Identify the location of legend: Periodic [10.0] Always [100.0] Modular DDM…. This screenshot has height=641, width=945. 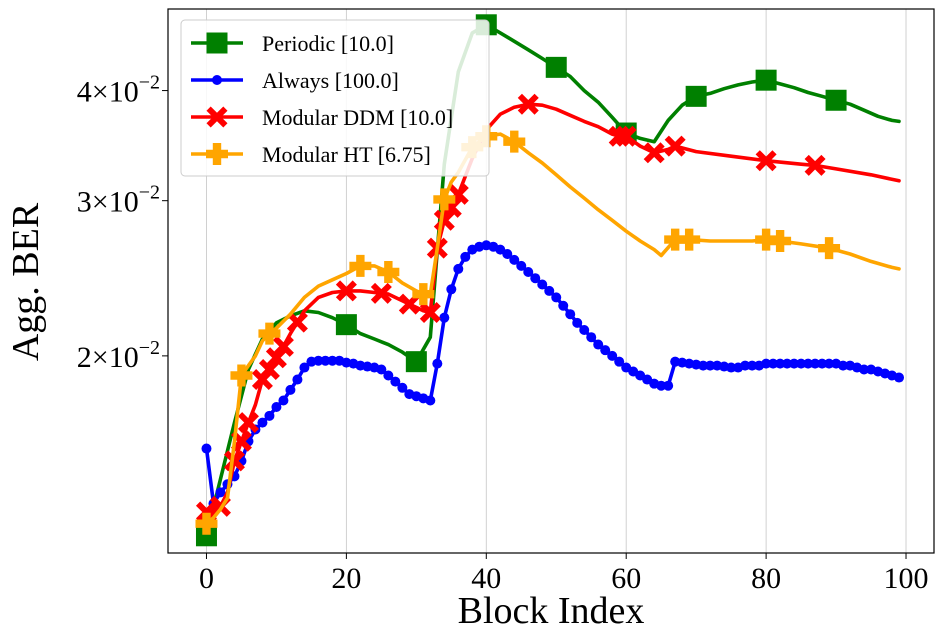
(335, 98).